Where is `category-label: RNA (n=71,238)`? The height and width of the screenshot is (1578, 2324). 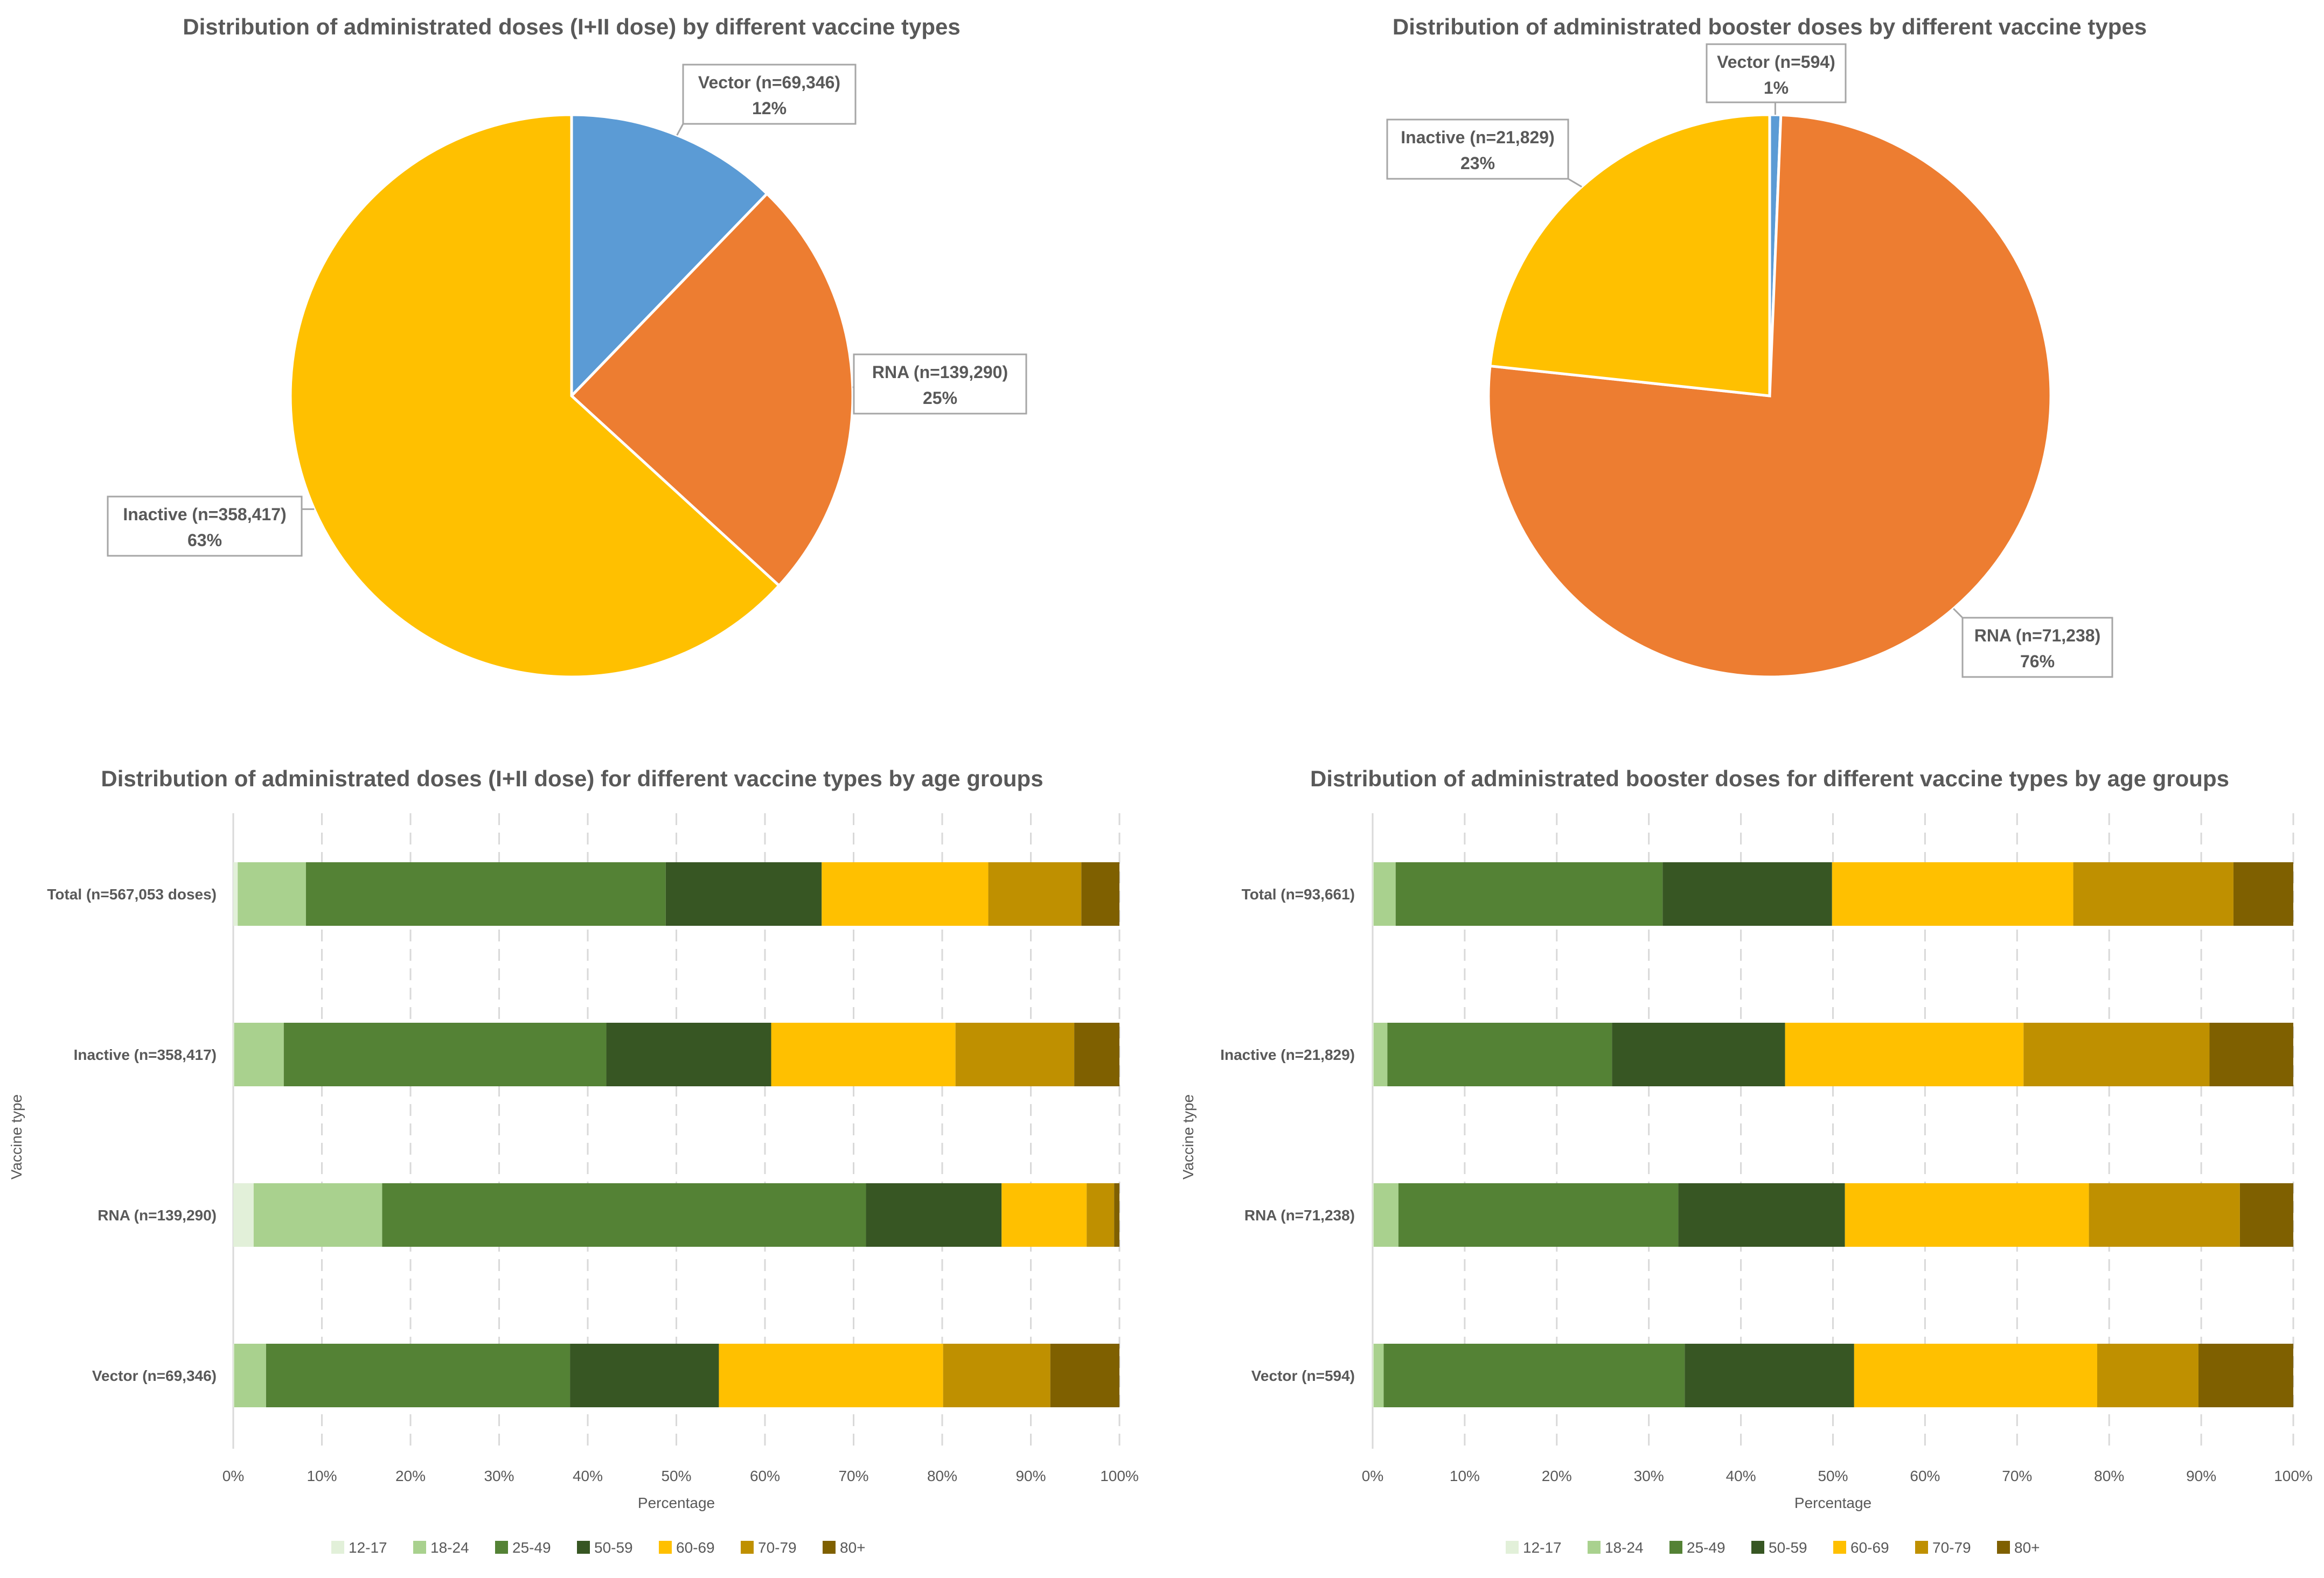
category-label: RNA (n=71,238) is located at coordinates (1299, 1215).